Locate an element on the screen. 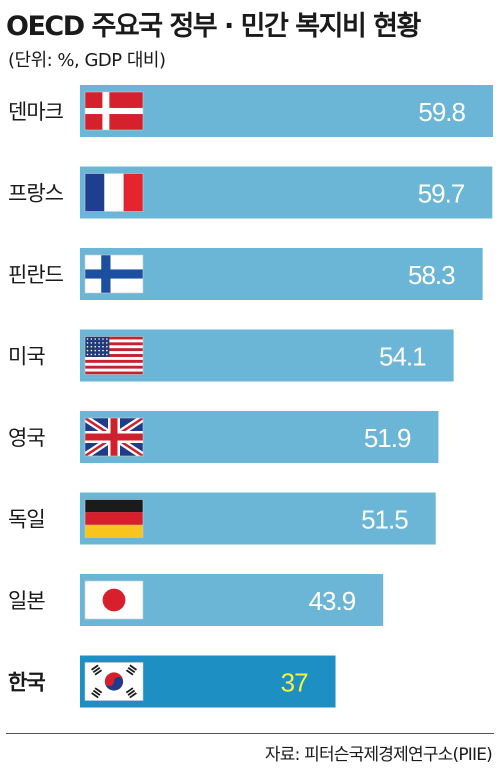 This screenshot has width=500, height=769. value-label: 59.7 is located at coordinates (441, 194).